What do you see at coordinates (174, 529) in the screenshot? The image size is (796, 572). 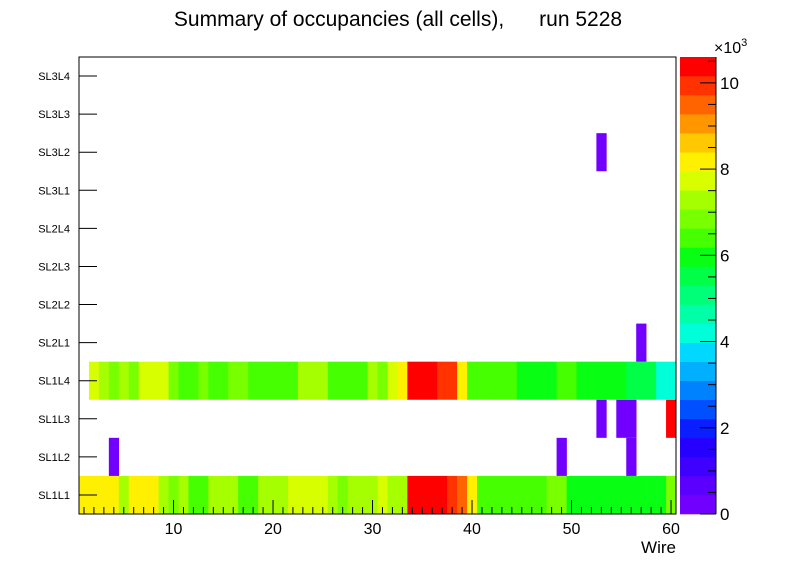 I see `x-tick-label: 10` at bounding box center [174, 529].